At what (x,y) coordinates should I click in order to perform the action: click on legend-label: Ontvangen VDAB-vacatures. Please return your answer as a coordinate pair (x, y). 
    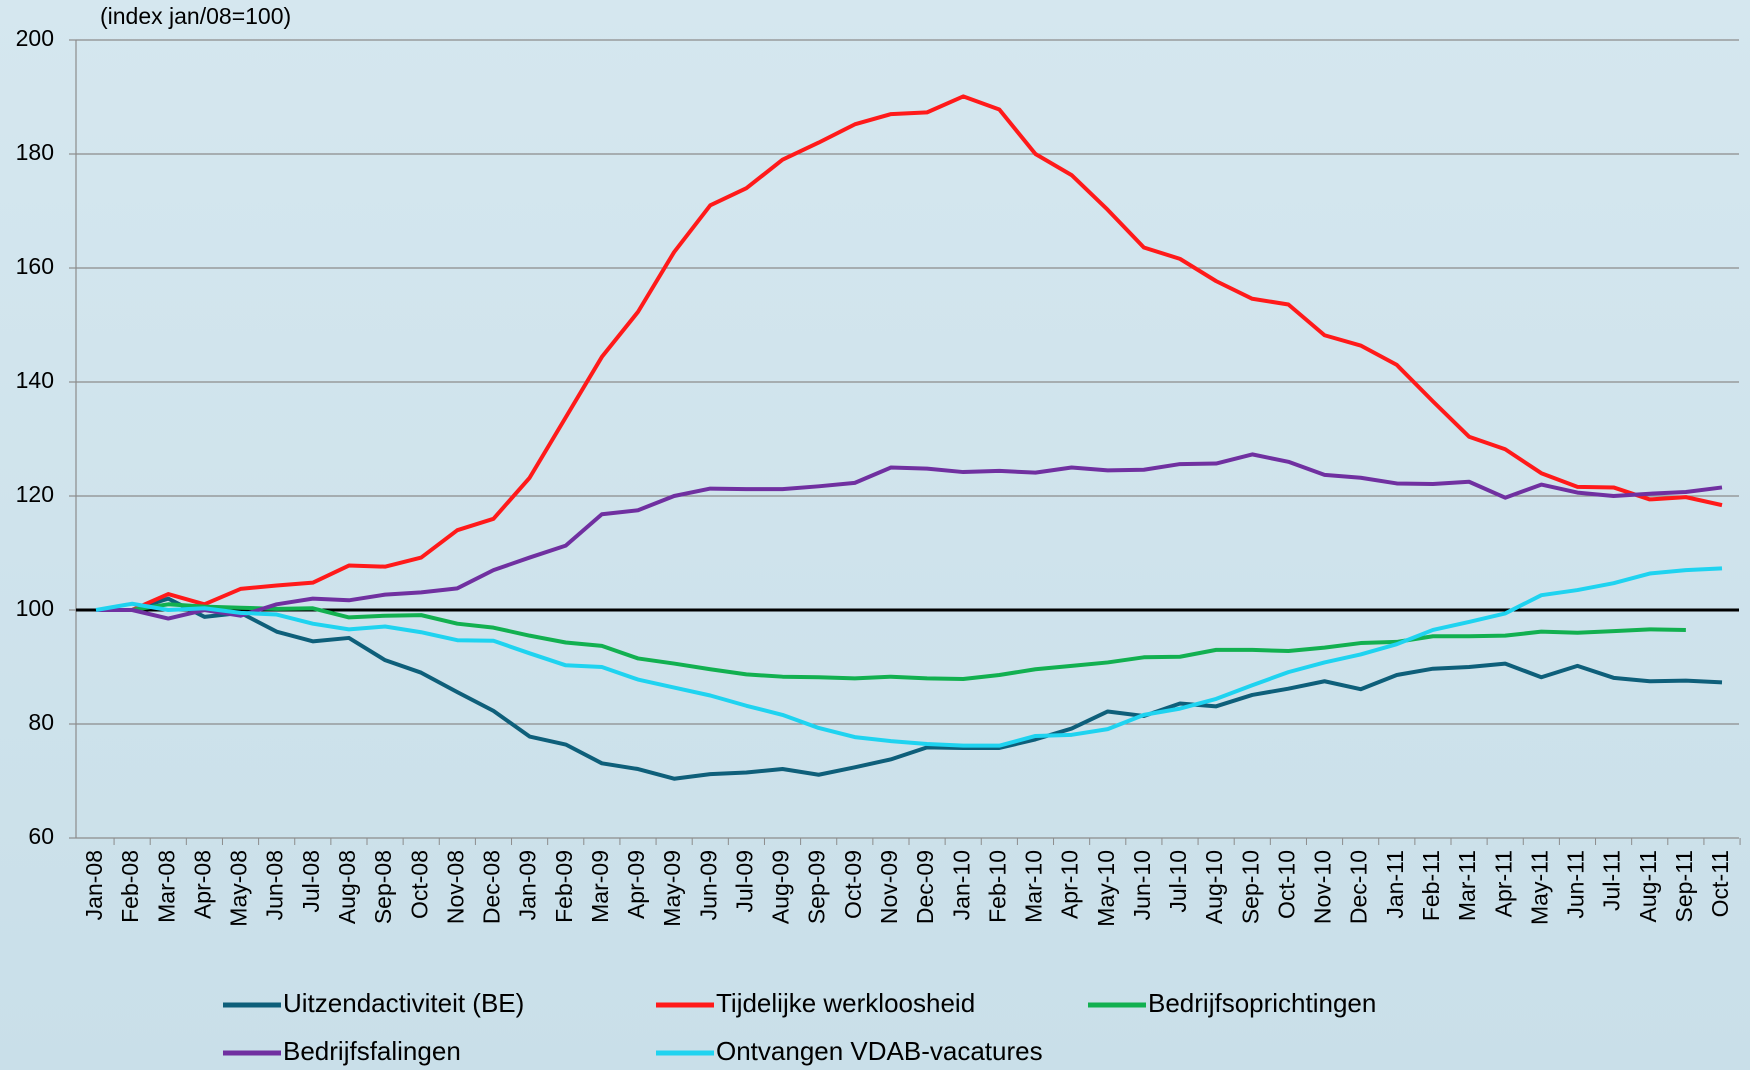
    Looking at the image, I should click on (879, 1051).